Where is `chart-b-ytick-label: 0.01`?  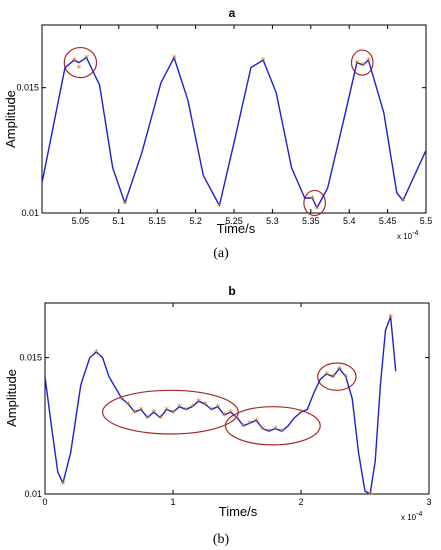 chart-b-ytick-label: 0.01 is located at coordinates (33, 494).